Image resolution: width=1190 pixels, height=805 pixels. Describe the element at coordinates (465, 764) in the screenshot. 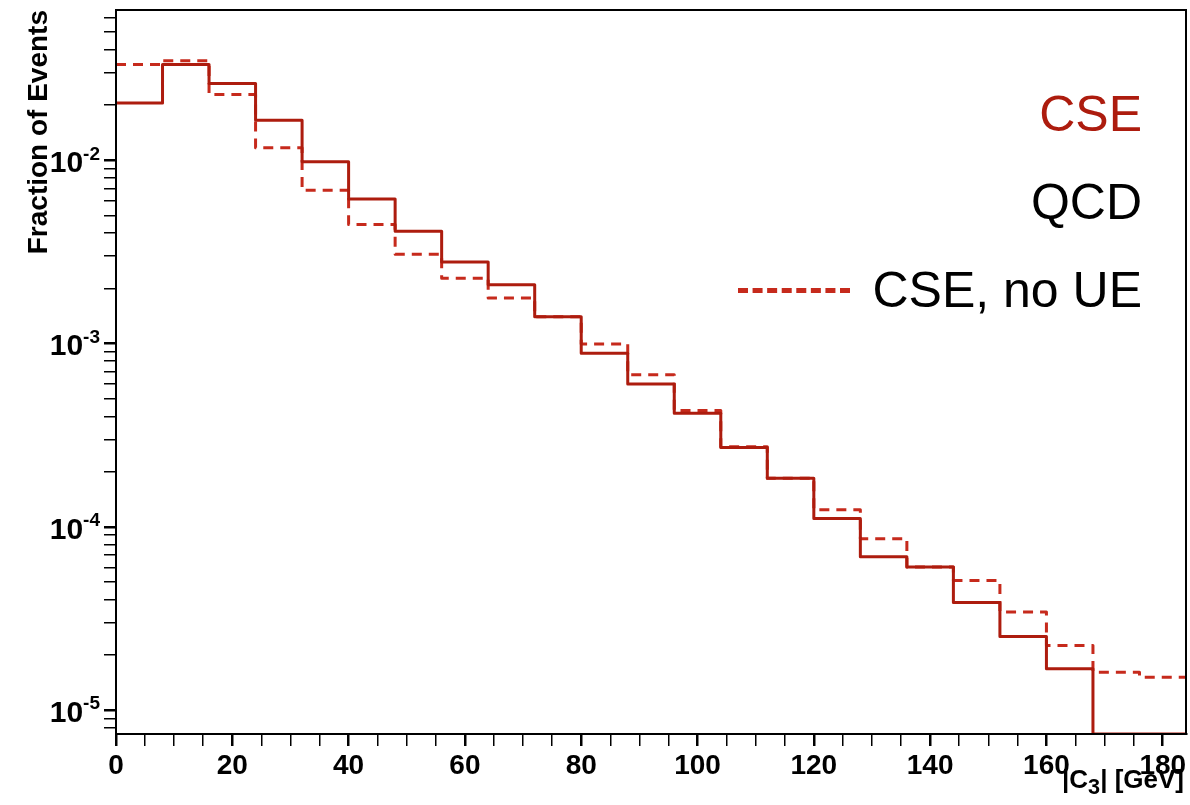

I see `x-tick-label: 60` at that location.